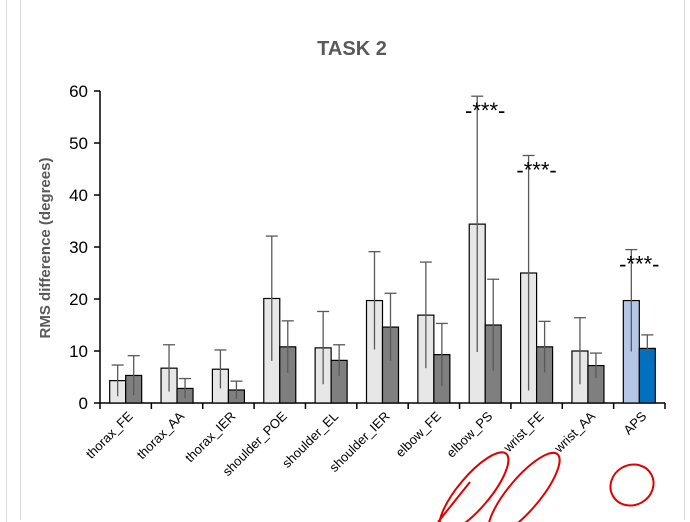 This screenshot has height=522, width=690. What do you see at coordinates (634, 422) in the screenshot?
I see `x-tick-label: APS` at bounding box center [634, 422].